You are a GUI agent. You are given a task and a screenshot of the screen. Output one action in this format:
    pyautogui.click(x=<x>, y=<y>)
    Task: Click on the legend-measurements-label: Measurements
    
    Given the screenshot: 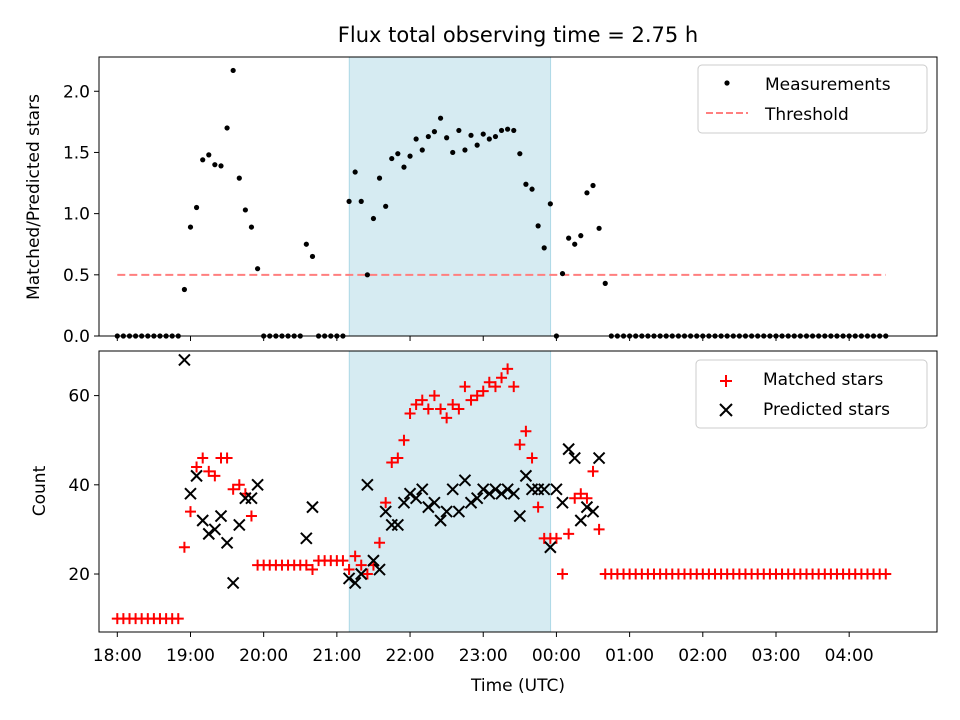 What is the action you would take?
    pyautogui.click(x=828, y=85)
    